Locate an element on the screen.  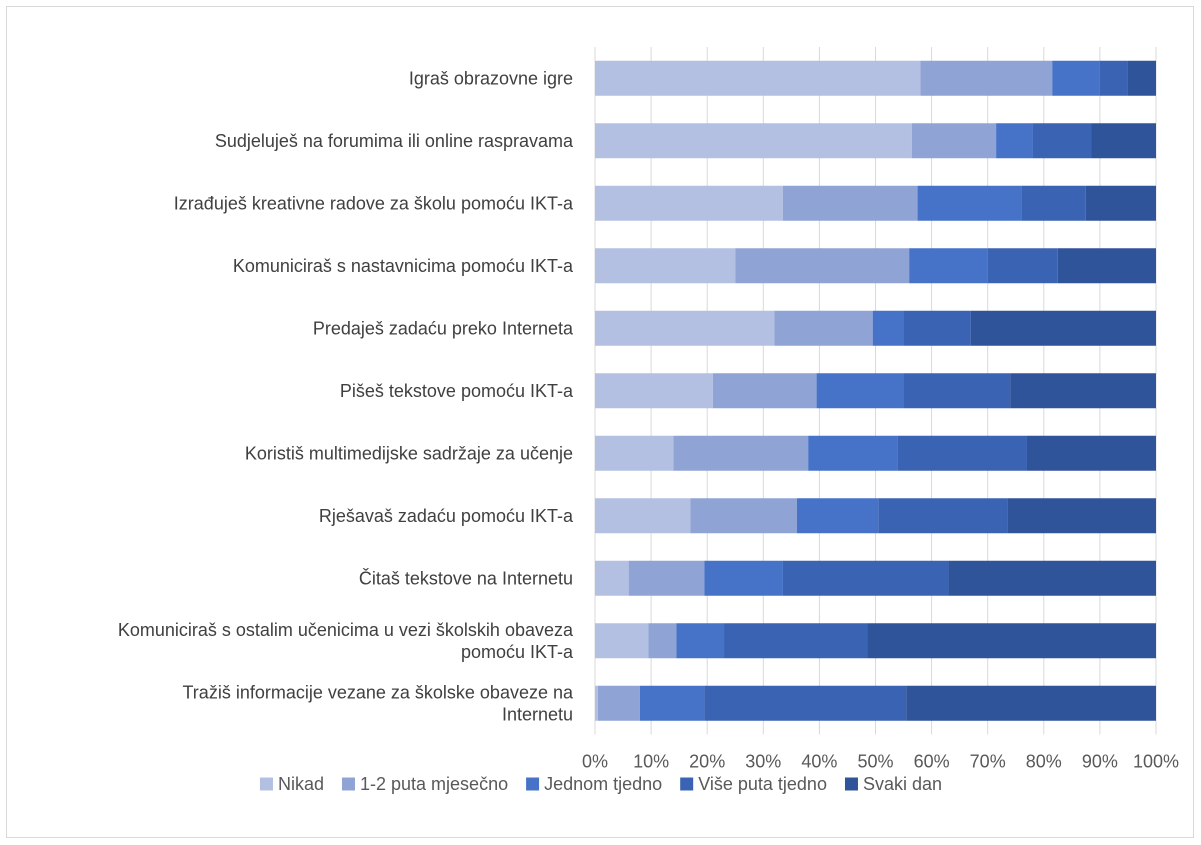
x-tick-label: 60% is located at coordinates (932, 762).